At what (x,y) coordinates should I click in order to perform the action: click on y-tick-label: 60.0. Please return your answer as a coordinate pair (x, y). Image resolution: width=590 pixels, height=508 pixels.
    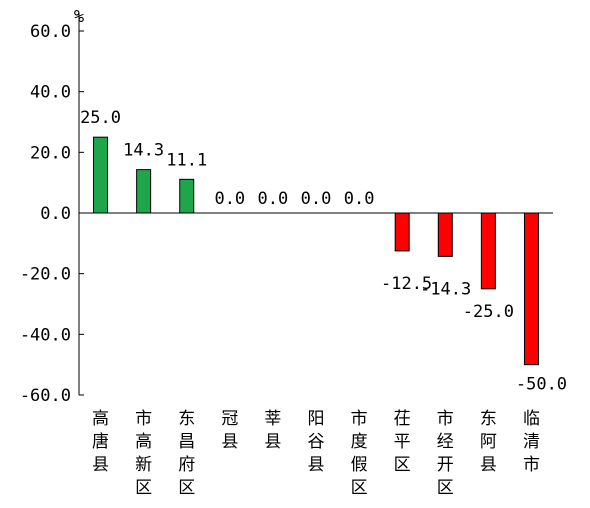
    Looking at the image, I should click on (50, 32).